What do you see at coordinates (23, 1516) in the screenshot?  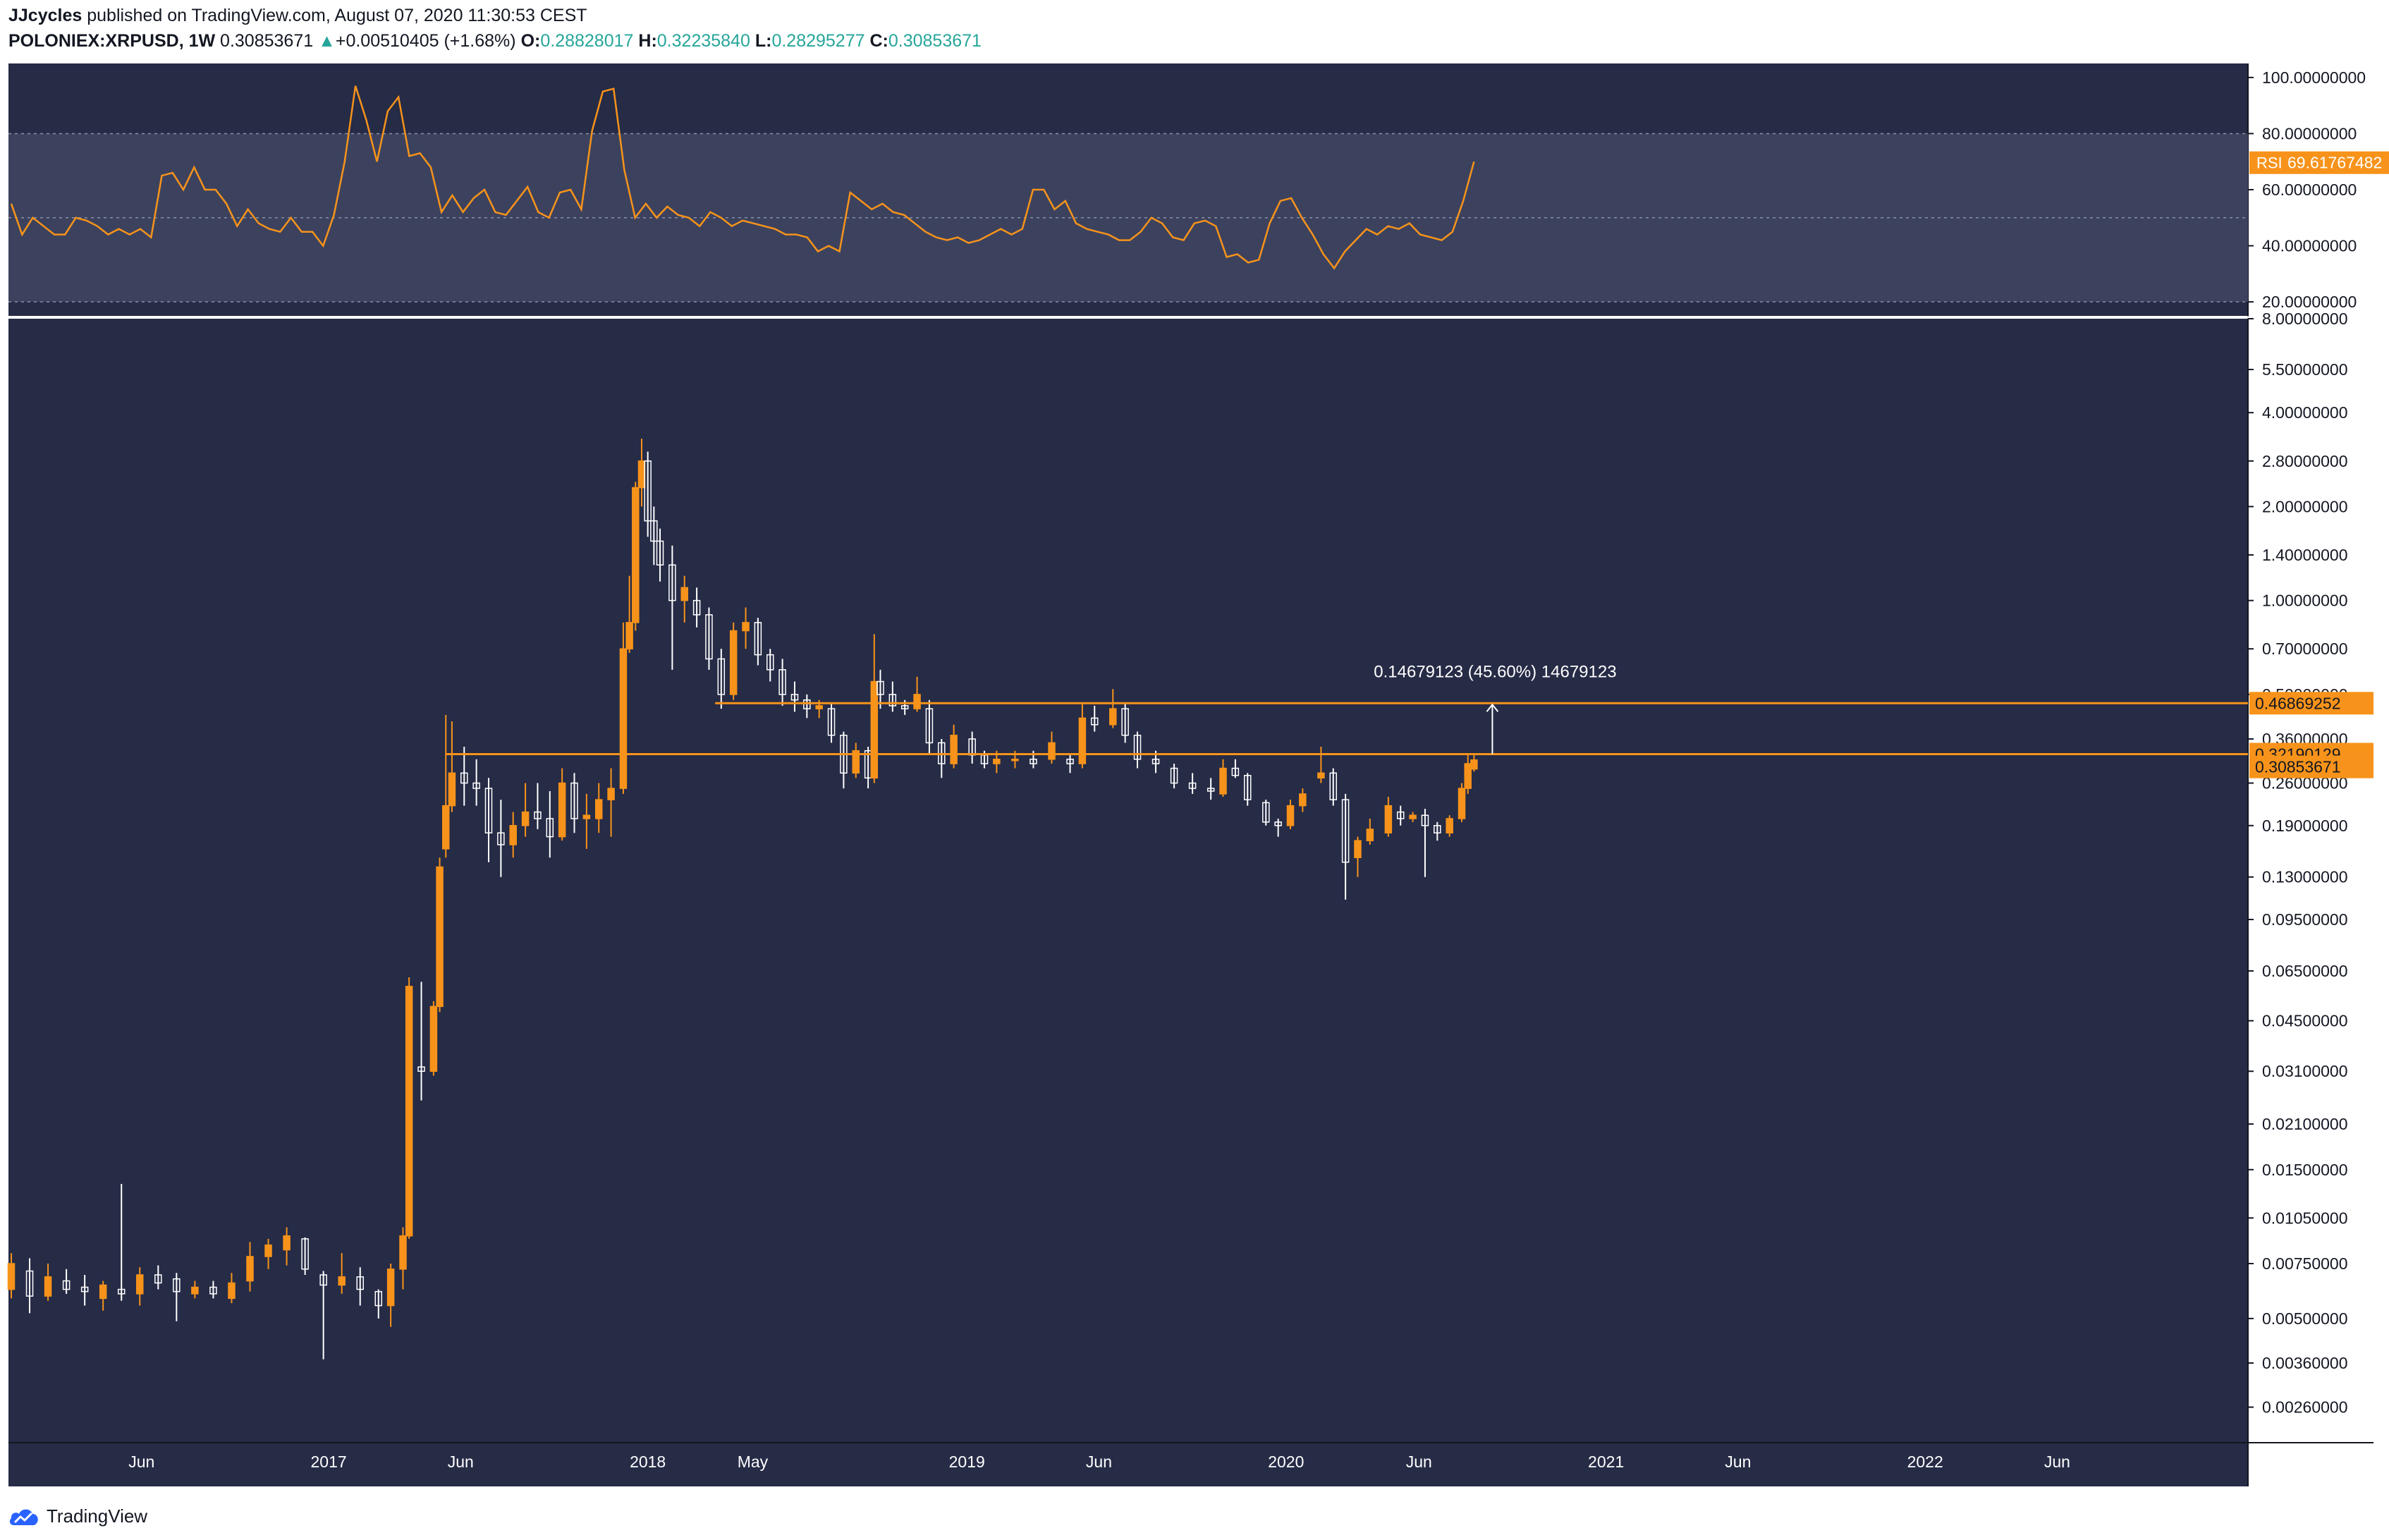 I see `tradingview-cloud-icon` at bounding box center [23, 1516].